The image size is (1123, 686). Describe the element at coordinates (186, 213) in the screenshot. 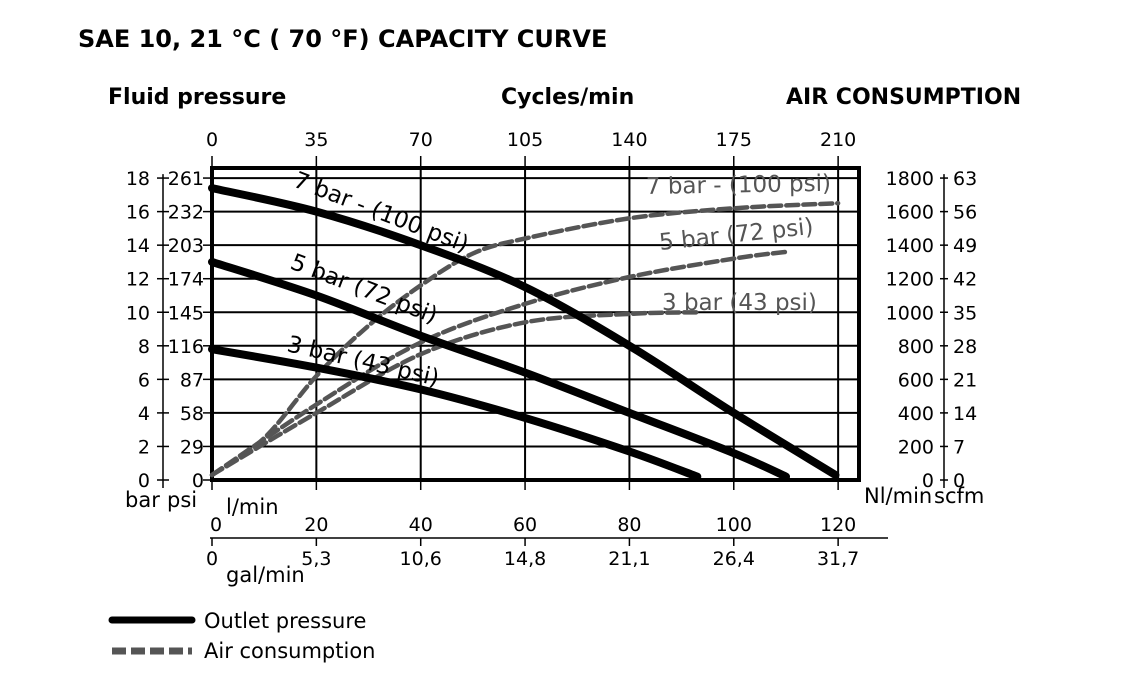

I see `tick-label-psi: 232` at that location.